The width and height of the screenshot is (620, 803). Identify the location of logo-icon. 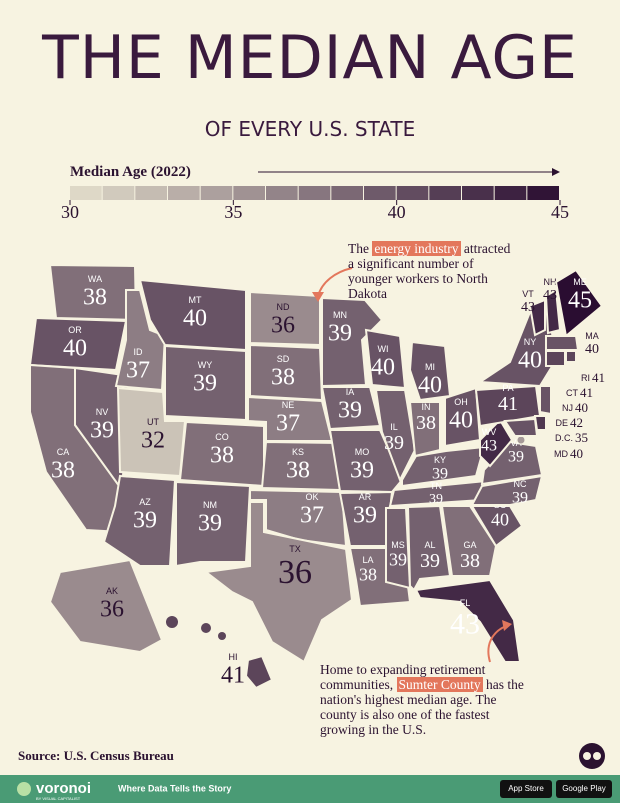
(592, 756).